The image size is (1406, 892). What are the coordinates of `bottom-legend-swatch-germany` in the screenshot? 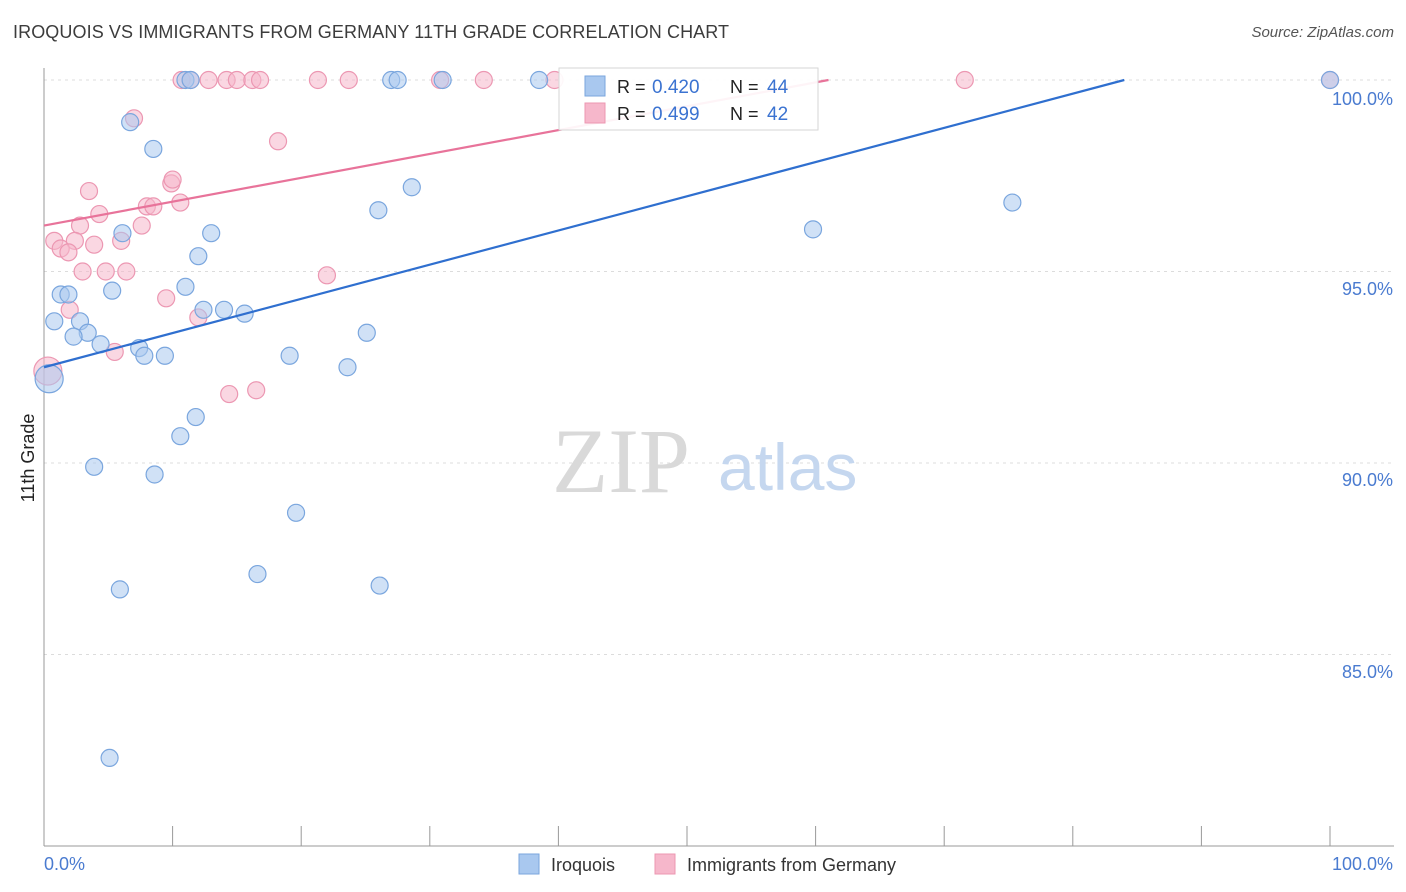 It's located at (665, 864).